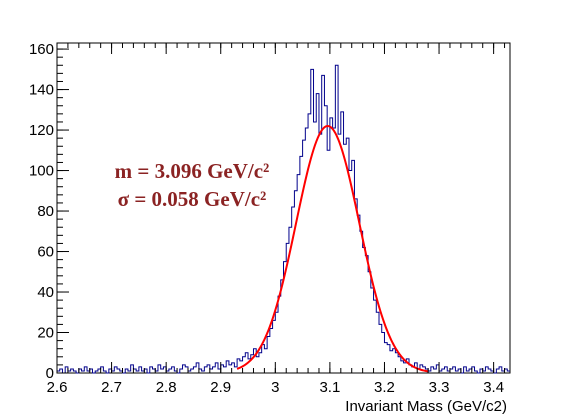 The image size is (565, 415). What do you see at coordinates (41, 49) in the screenshot?
I see `y-tick-label: 160` at bounding box center [41, 49].